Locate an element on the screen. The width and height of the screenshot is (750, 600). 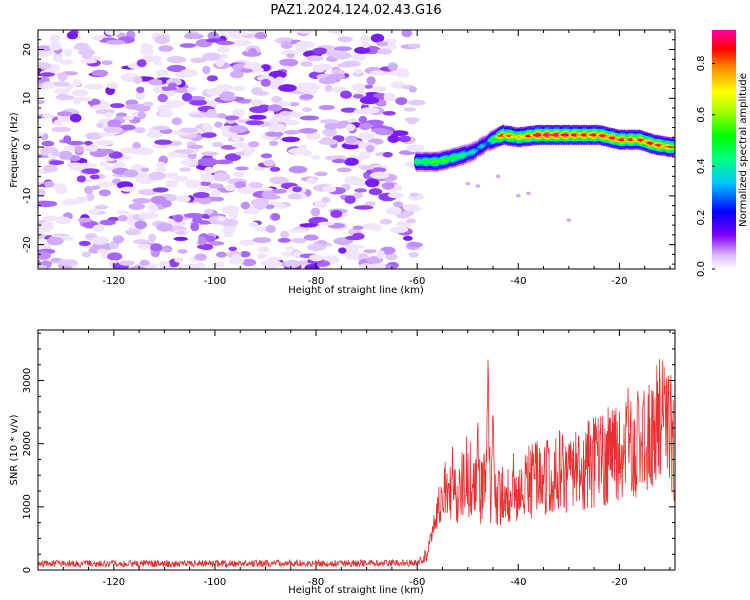
spectrogram-ytick-label: -20 is located at coordinates (27, 244).